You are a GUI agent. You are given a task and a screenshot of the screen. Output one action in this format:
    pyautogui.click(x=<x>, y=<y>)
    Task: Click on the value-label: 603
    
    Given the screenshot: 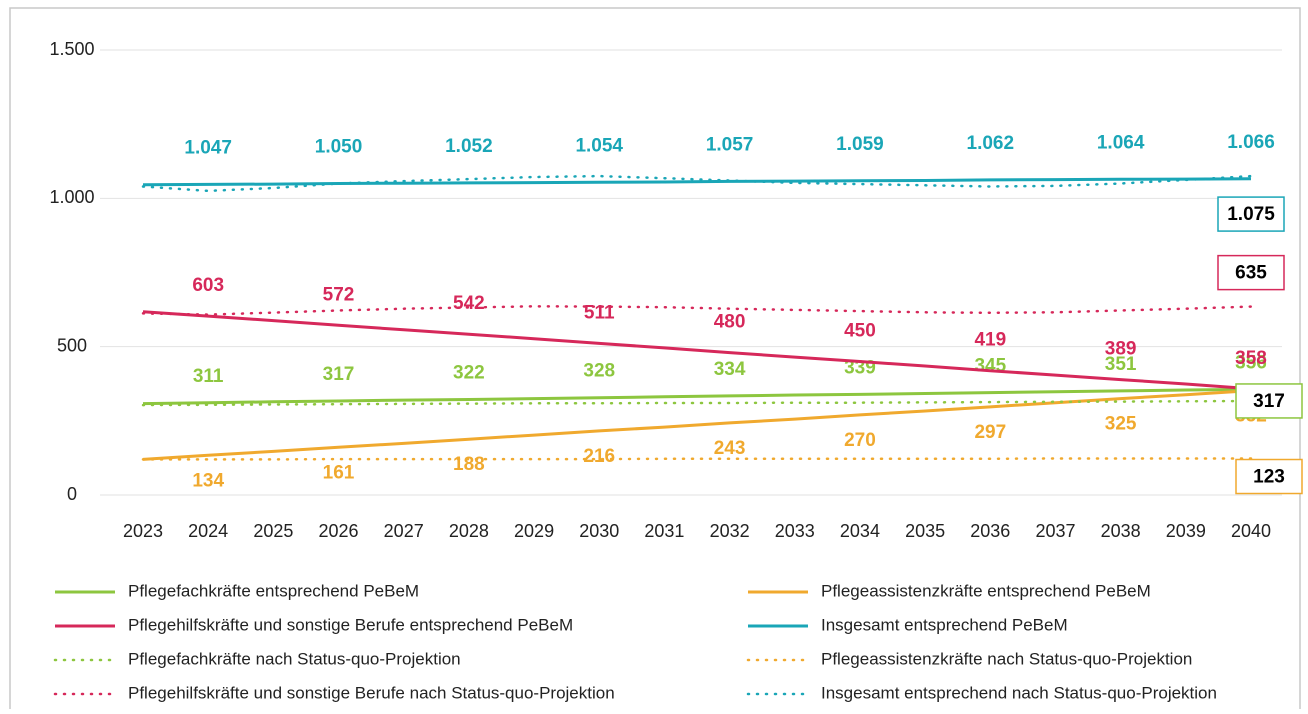 What is the action you would take?
    pyautogui.click(x=208, y=285)
    